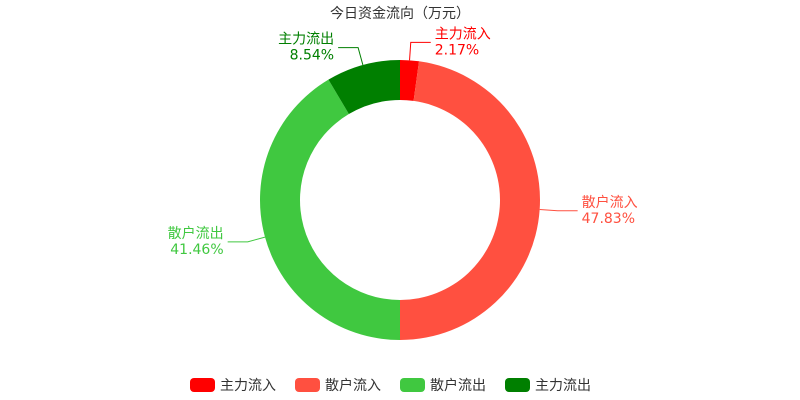  Describe the element at coordinates (306, 40) in the screenshot. I see `slice-label: 主力流出` at that location.